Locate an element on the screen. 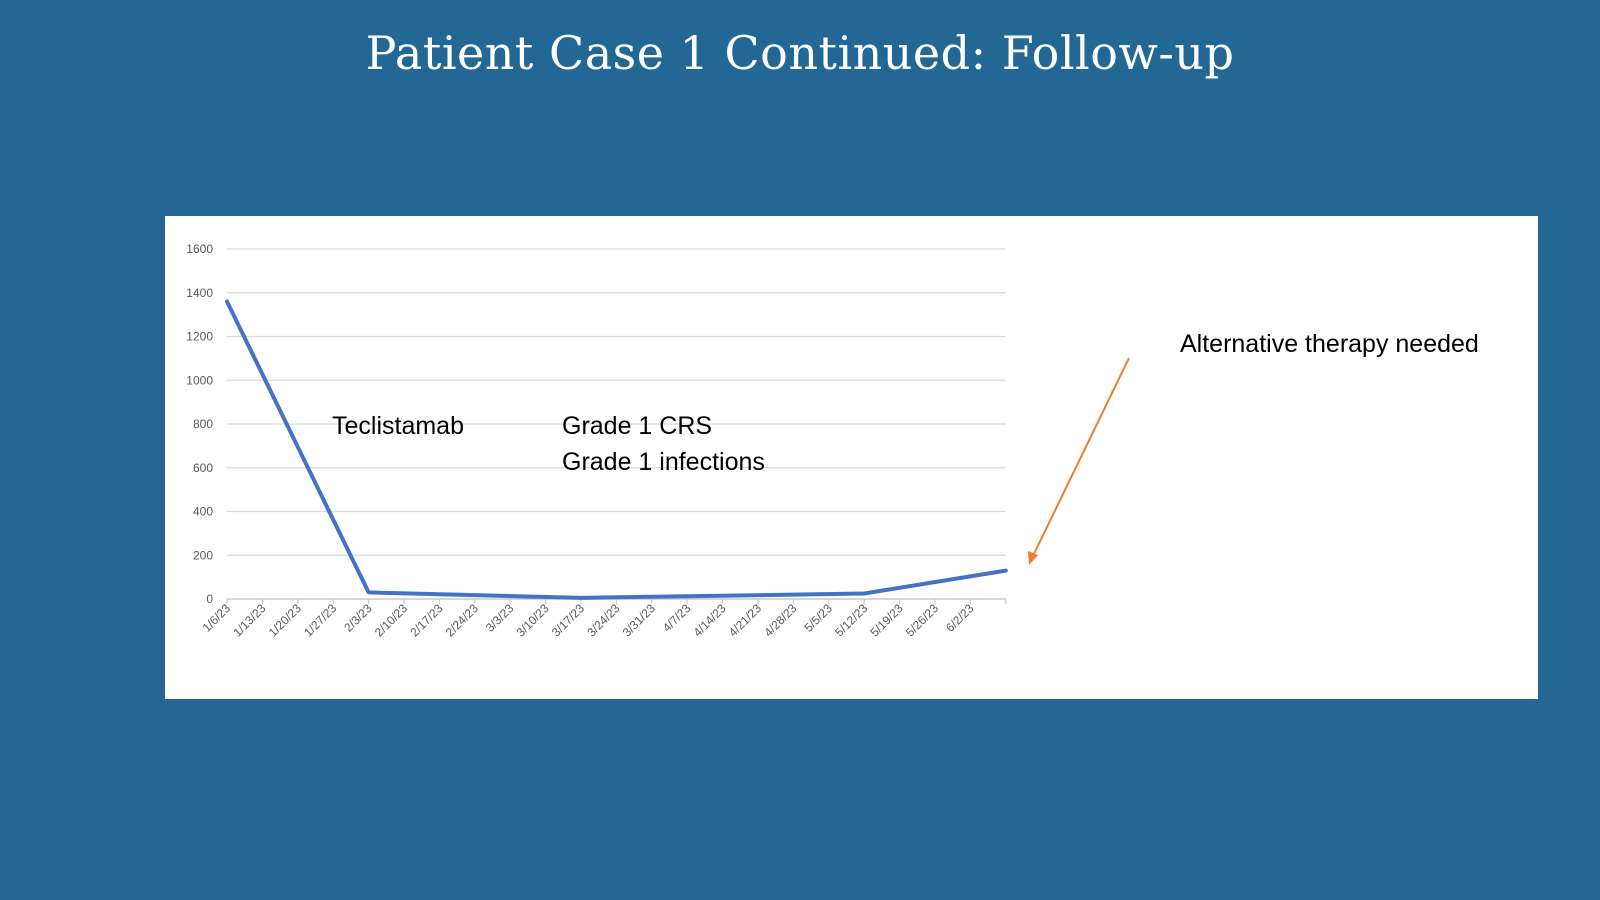 The image size is (1600, 900). annotation-arrow-shaft is located at coordinates (1080, 458).